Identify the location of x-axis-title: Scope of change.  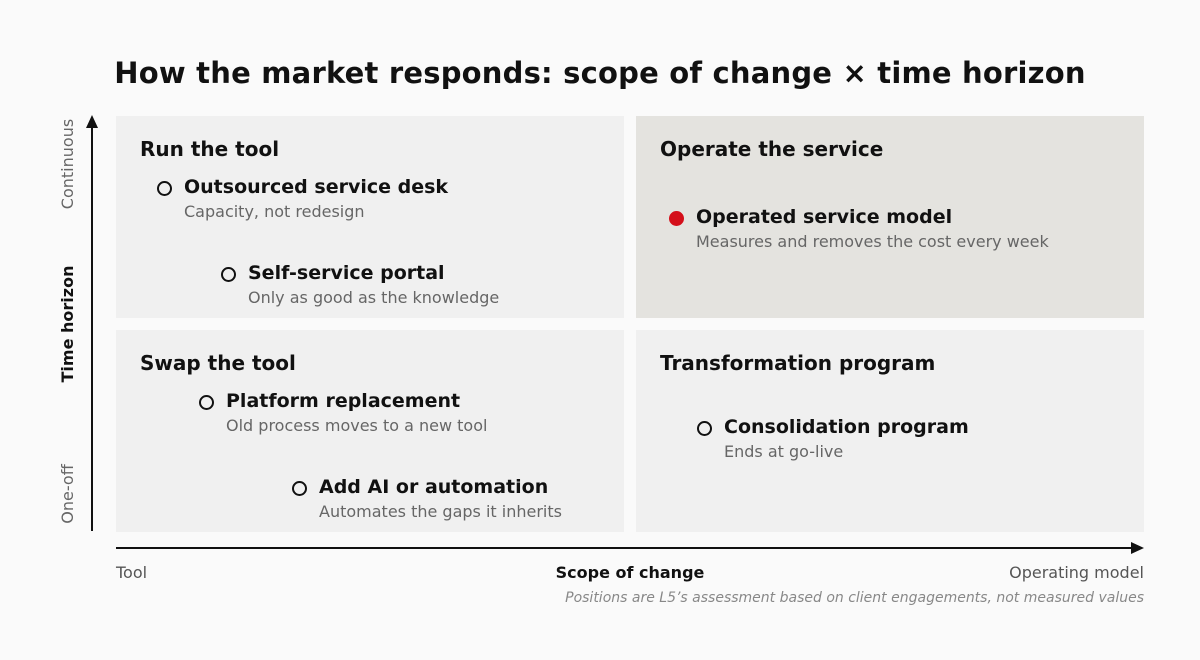
(630, 572).